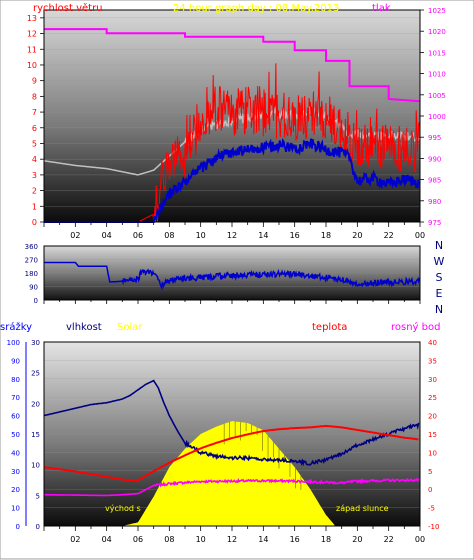 Image resolution: width=474 pixels, height=559 pixels. Describe the element at coordinates (35, 435) in the screenshot. I see `y-humidity-tick-label: 15` at that location.